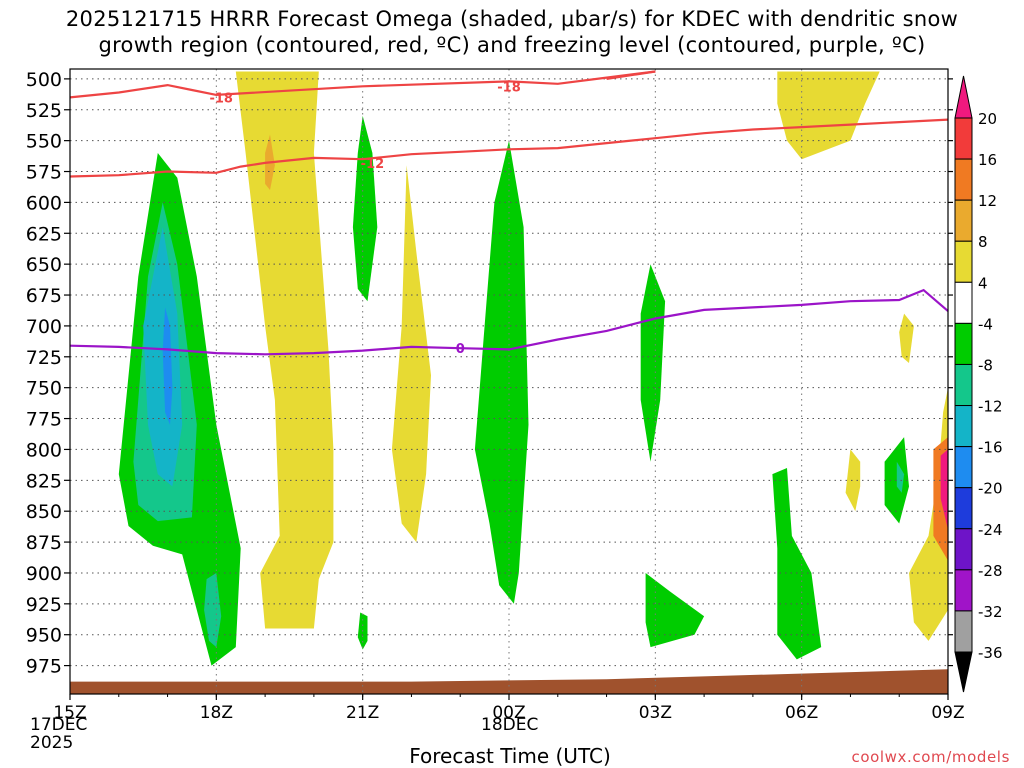 The image size is (1024, 768). What do you see at coordinates (963, 672) in the screenshot?
I see `colorbar-bottom-arrow` at bounding box center [963, 672].